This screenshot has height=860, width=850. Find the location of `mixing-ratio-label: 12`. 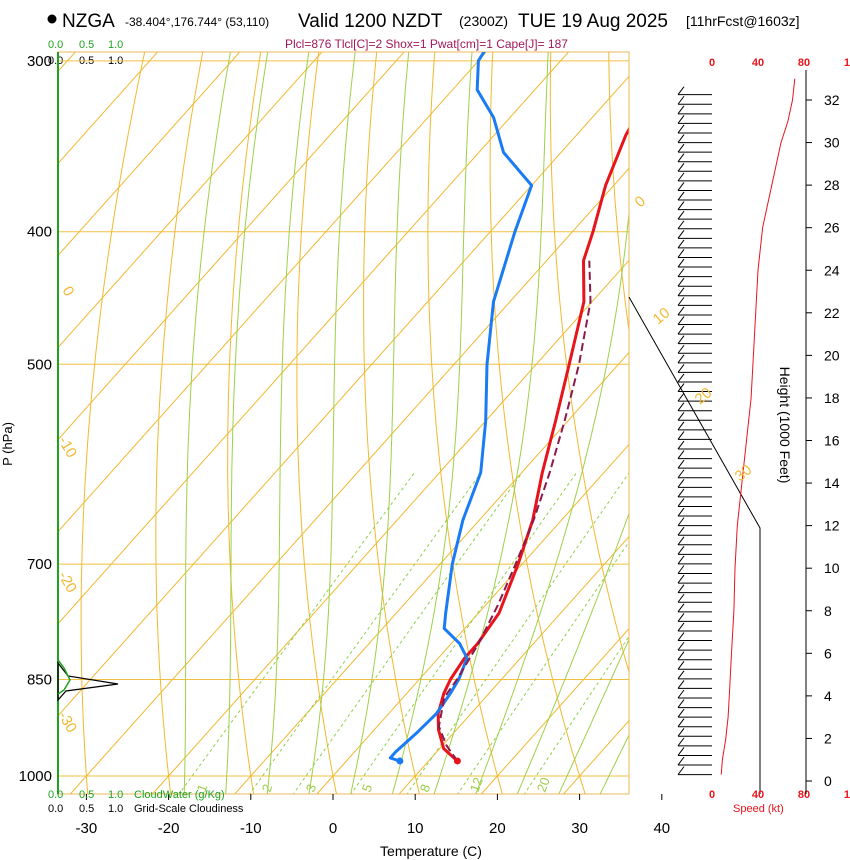

mixing-ratio-label: 12 is located at coordinates (476, 784).